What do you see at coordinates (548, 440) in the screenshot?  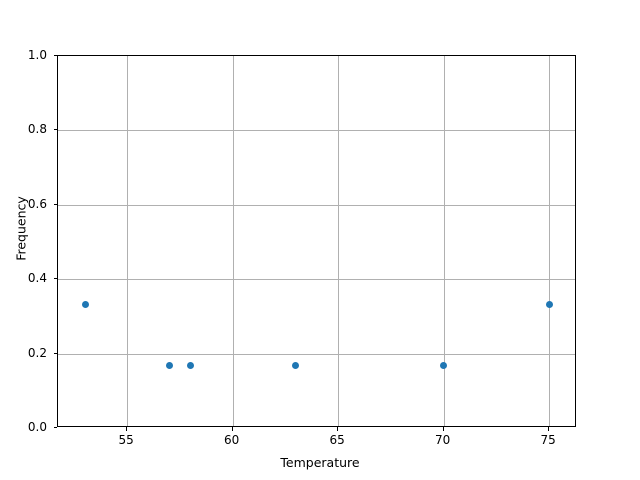 I see `x-axis-tick-label: 75` at bounding box center [548, 440].